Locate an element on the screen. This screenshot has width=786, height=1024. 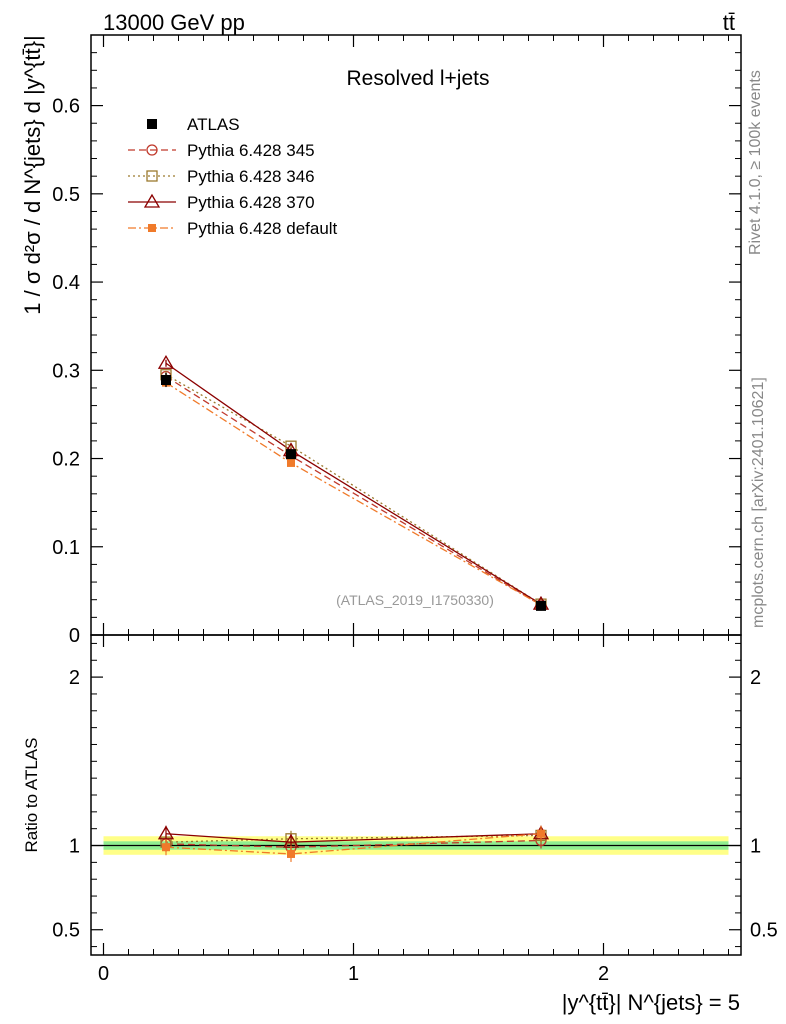
ratio-tick-label-right: 1 is located at coordinates (755, 847).